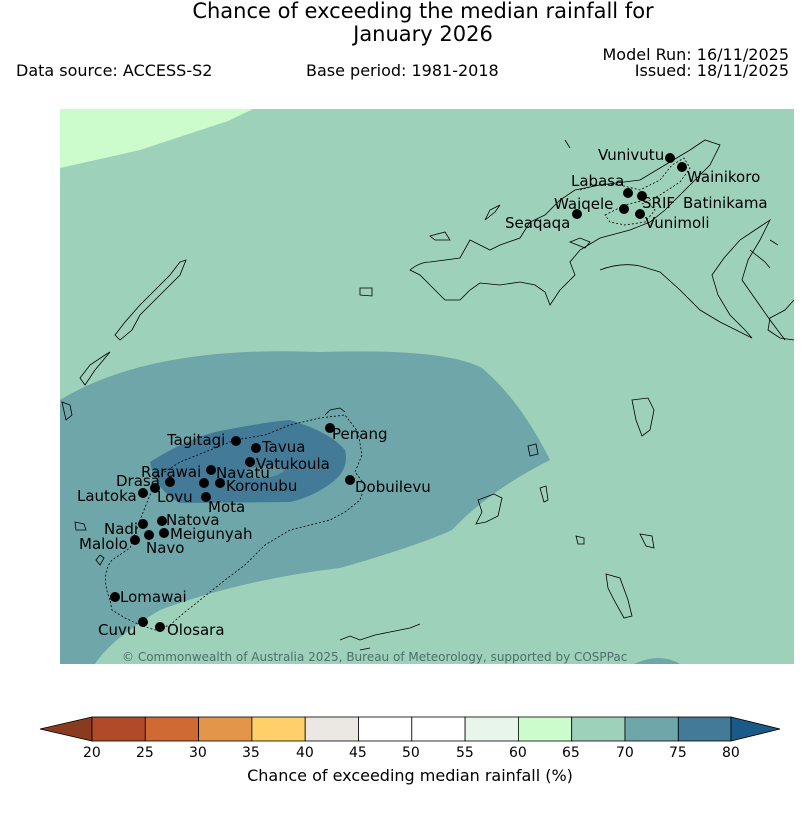 The height and width of the screenshot is (816, 804). What do you see at coordinates (624, 209) in the screenshot?
I see `station-dot-waiqele` at bounding box center [624, 209].